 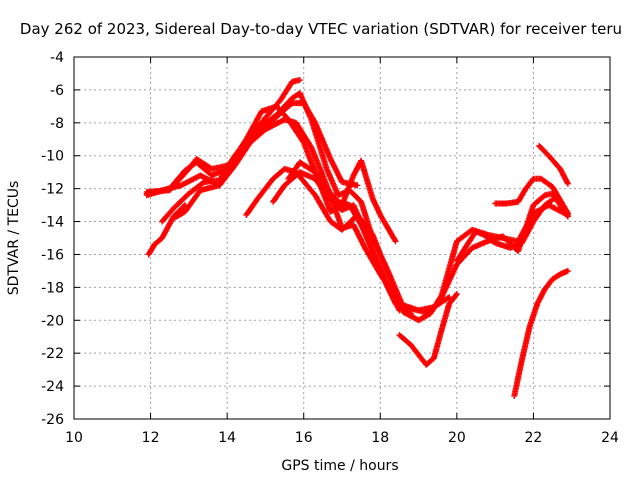 I want to click on x-tick-label: 24, so click(x=610, y=438).